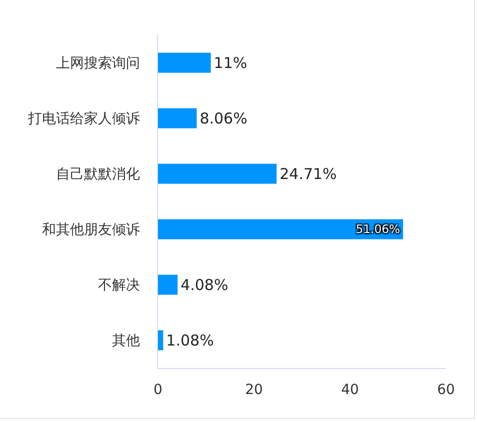 This screenshot has height=422, width=477. I want to click on data-label: 11%, so click(231, 63).